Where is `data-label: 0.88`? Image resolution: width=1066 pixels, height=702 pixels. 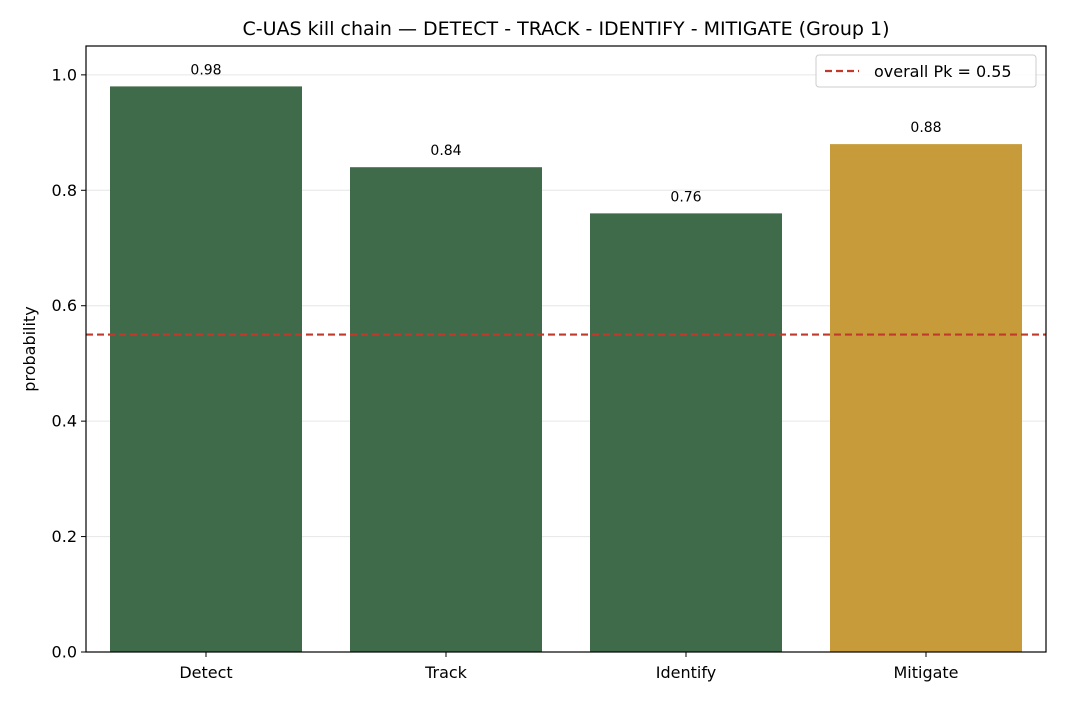
data-label: 0.88 is located at coordinates (925, 128).